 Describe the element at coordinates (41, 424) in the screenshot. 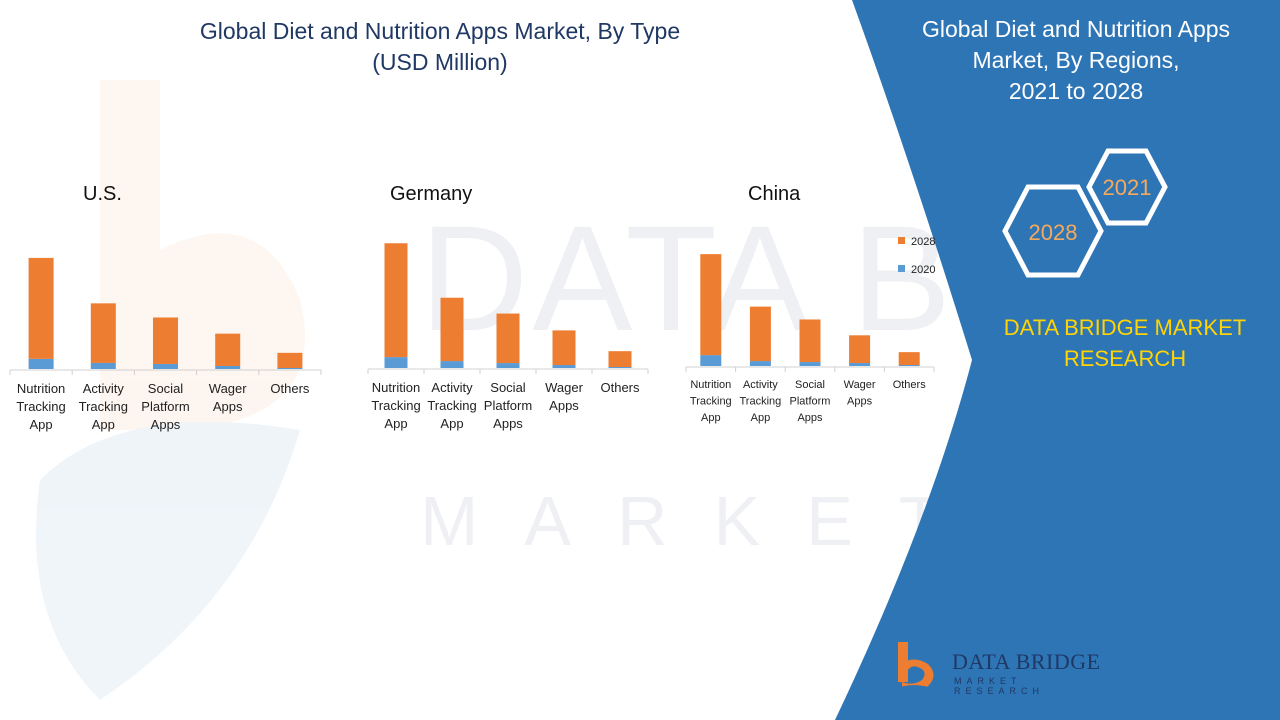

I see `category-label-us-0: App` at that location.